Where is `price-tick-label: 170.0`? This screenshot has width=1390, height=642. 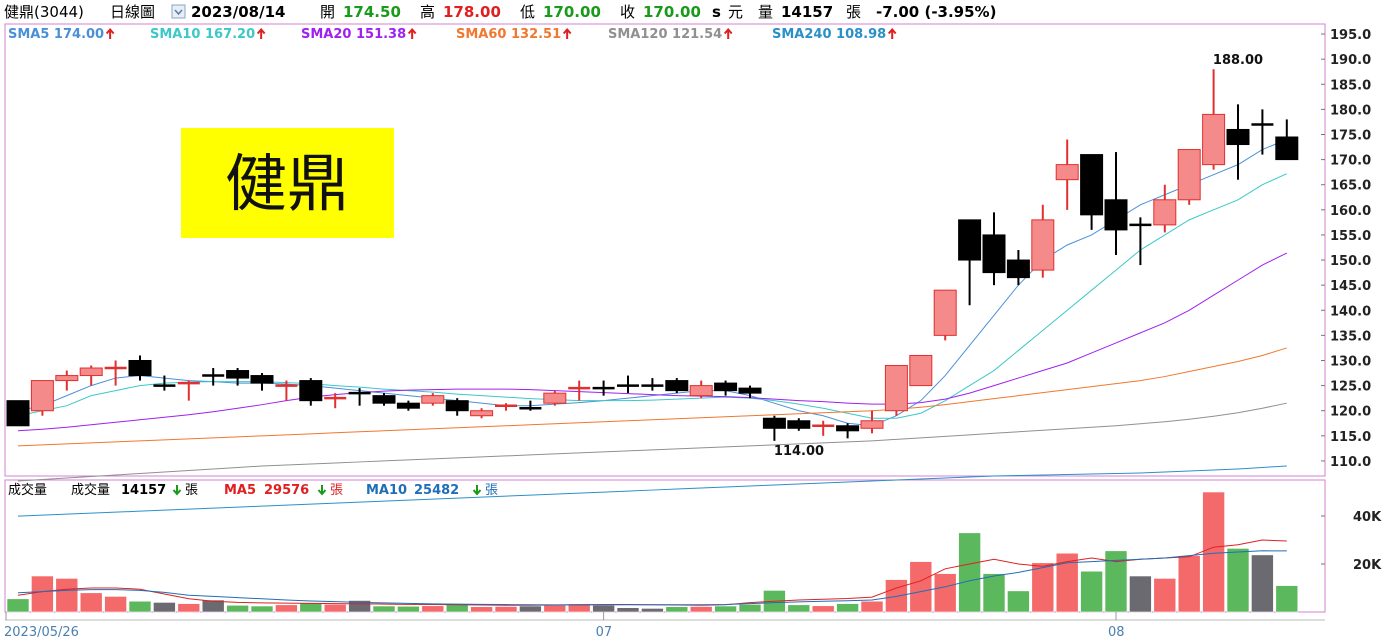 price-tick-label: 170.0 is located at coordinates (1350, 161).